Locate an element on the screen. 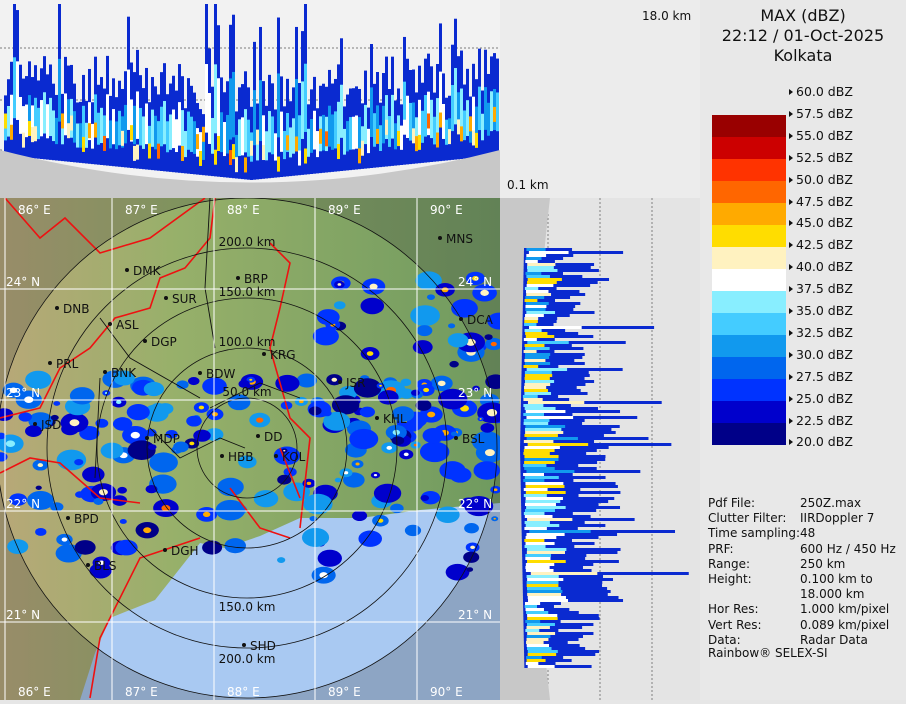 The image size is (906, 704). station-label: SHD is located at coordinates (263, 646).